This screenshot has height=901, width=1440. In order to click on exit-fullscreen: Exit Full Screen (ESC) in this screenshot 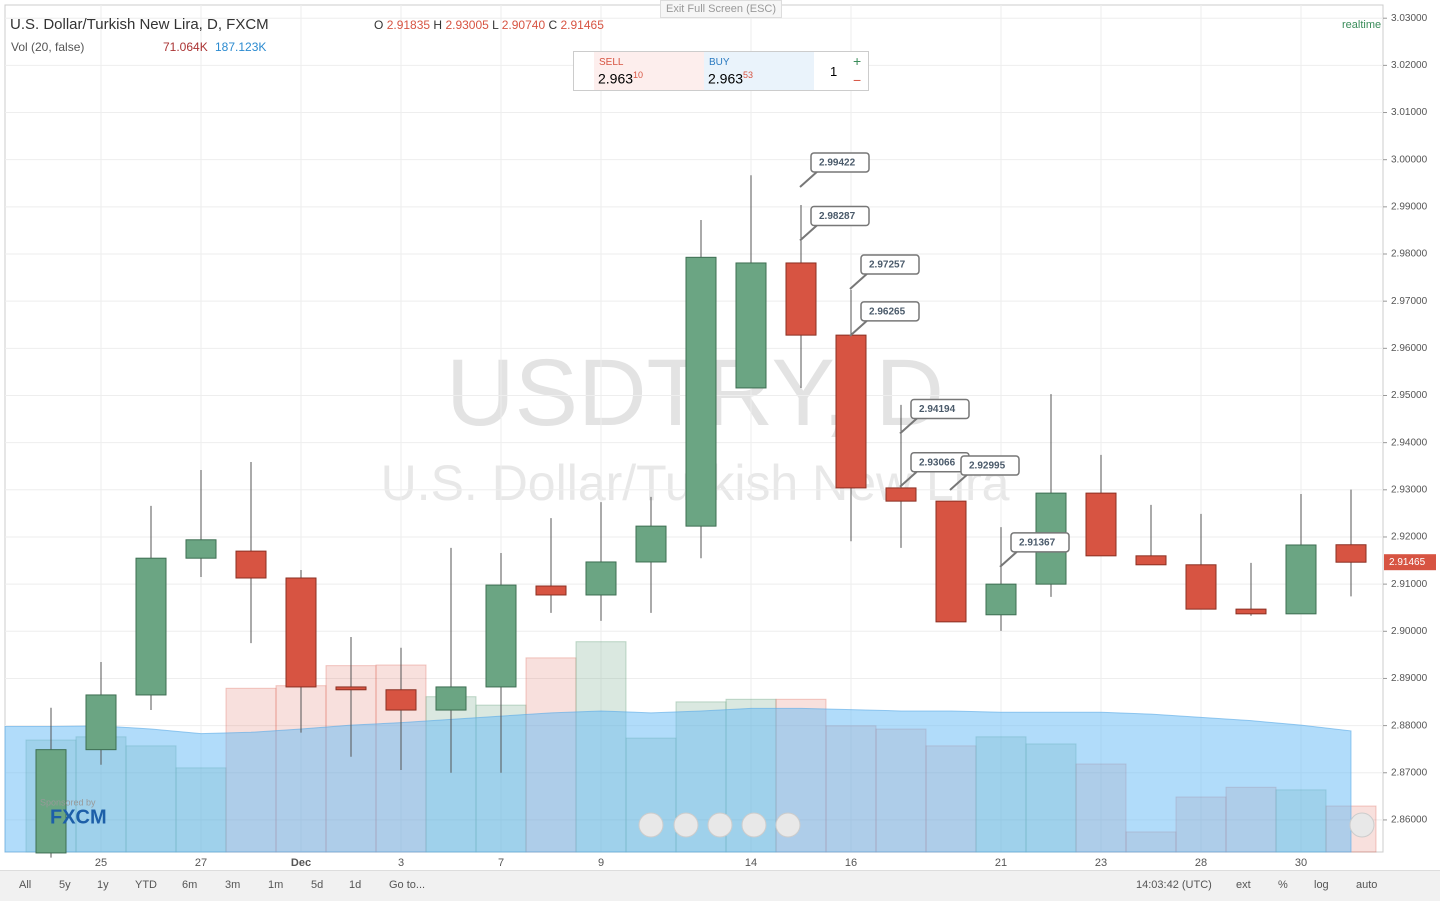, I will do `click(721, 9)`.